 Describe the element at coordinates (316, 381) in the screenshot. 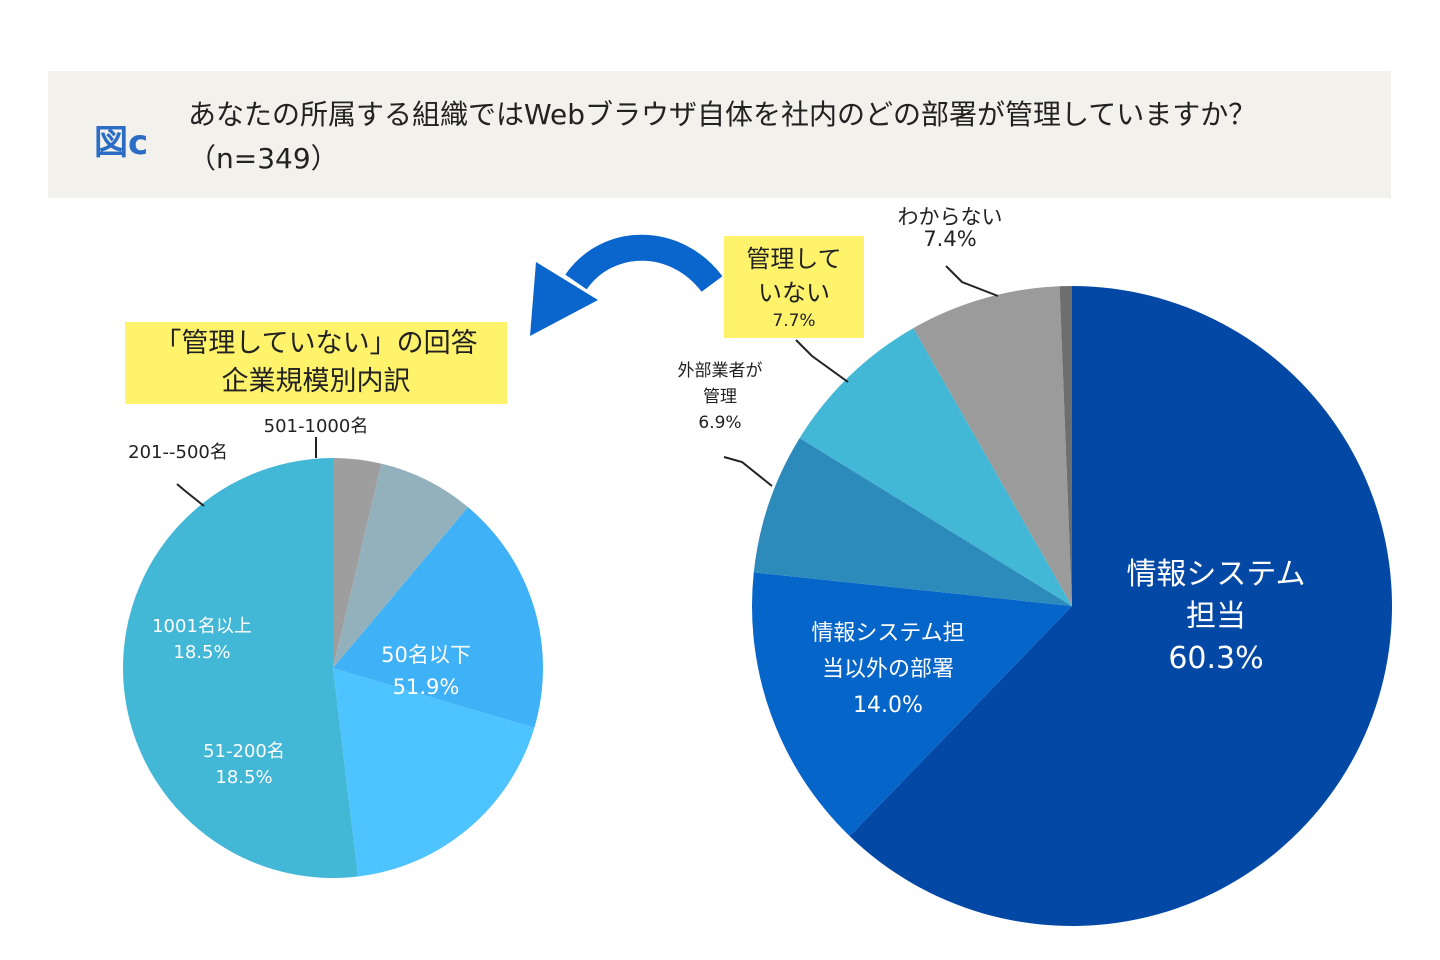

I see `callout-left-line2: 企業規模別内訳` at that location.